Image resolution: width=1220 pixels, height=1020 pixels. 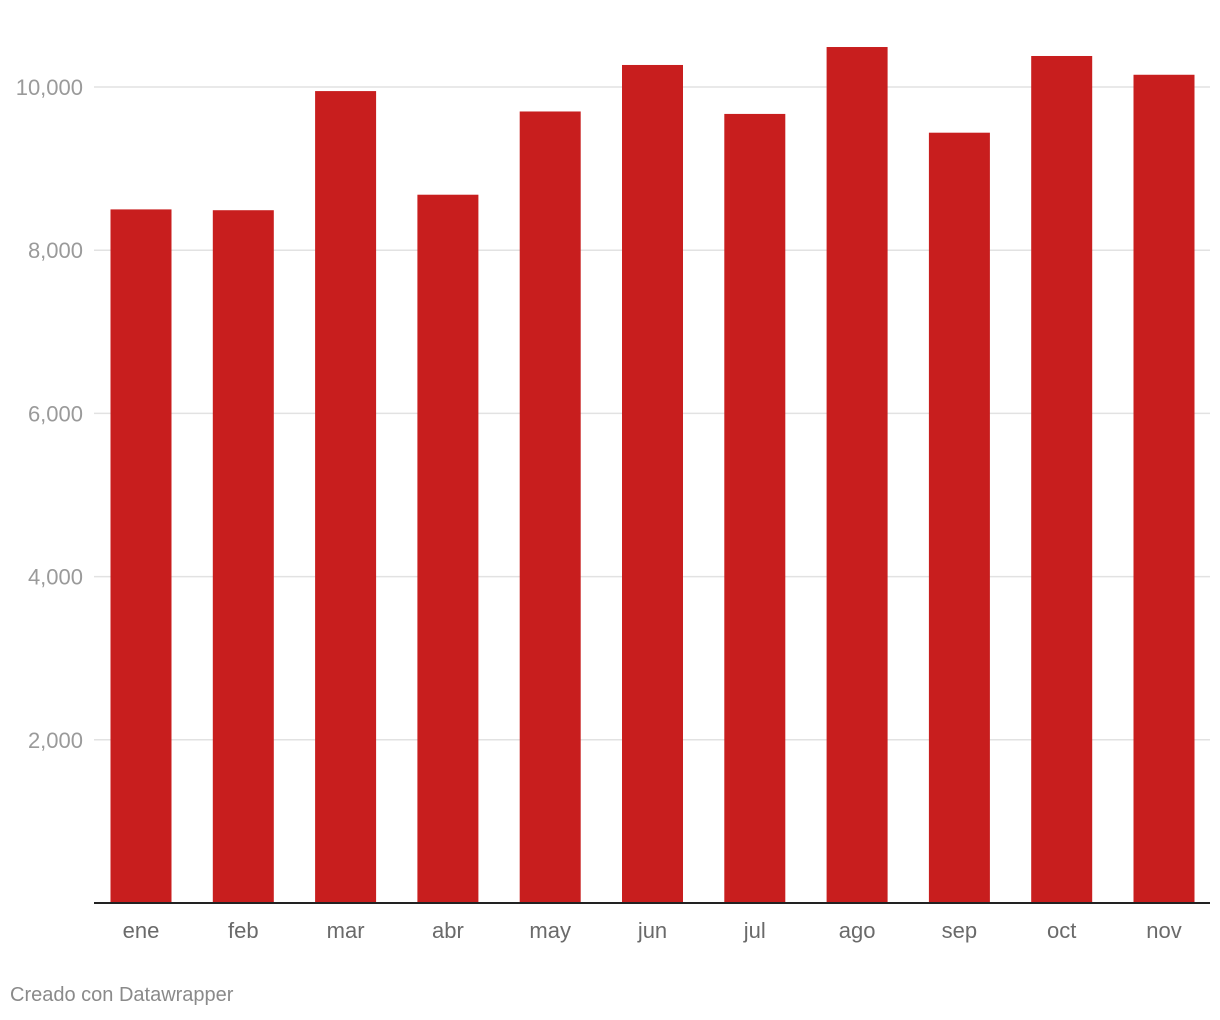 What do you see at coordinates (448, 930) in the screenshot?
I see `x-tick-label-abr: abr` at bounding box center [448, 930].